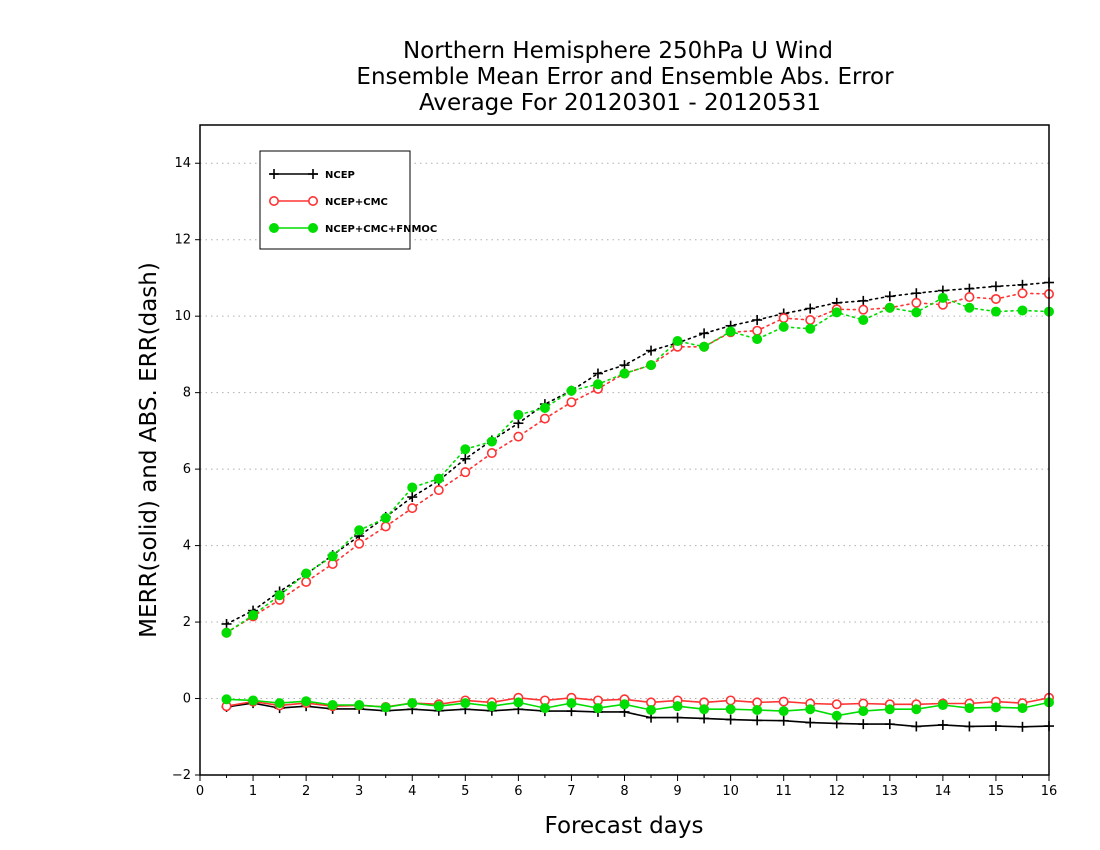 This screenshot has width=1100, height=850. What do you see at coordinates (890, 791) in the screenshot?
I see `x-tick-label-13: 13` at bounding box center [890, 791].